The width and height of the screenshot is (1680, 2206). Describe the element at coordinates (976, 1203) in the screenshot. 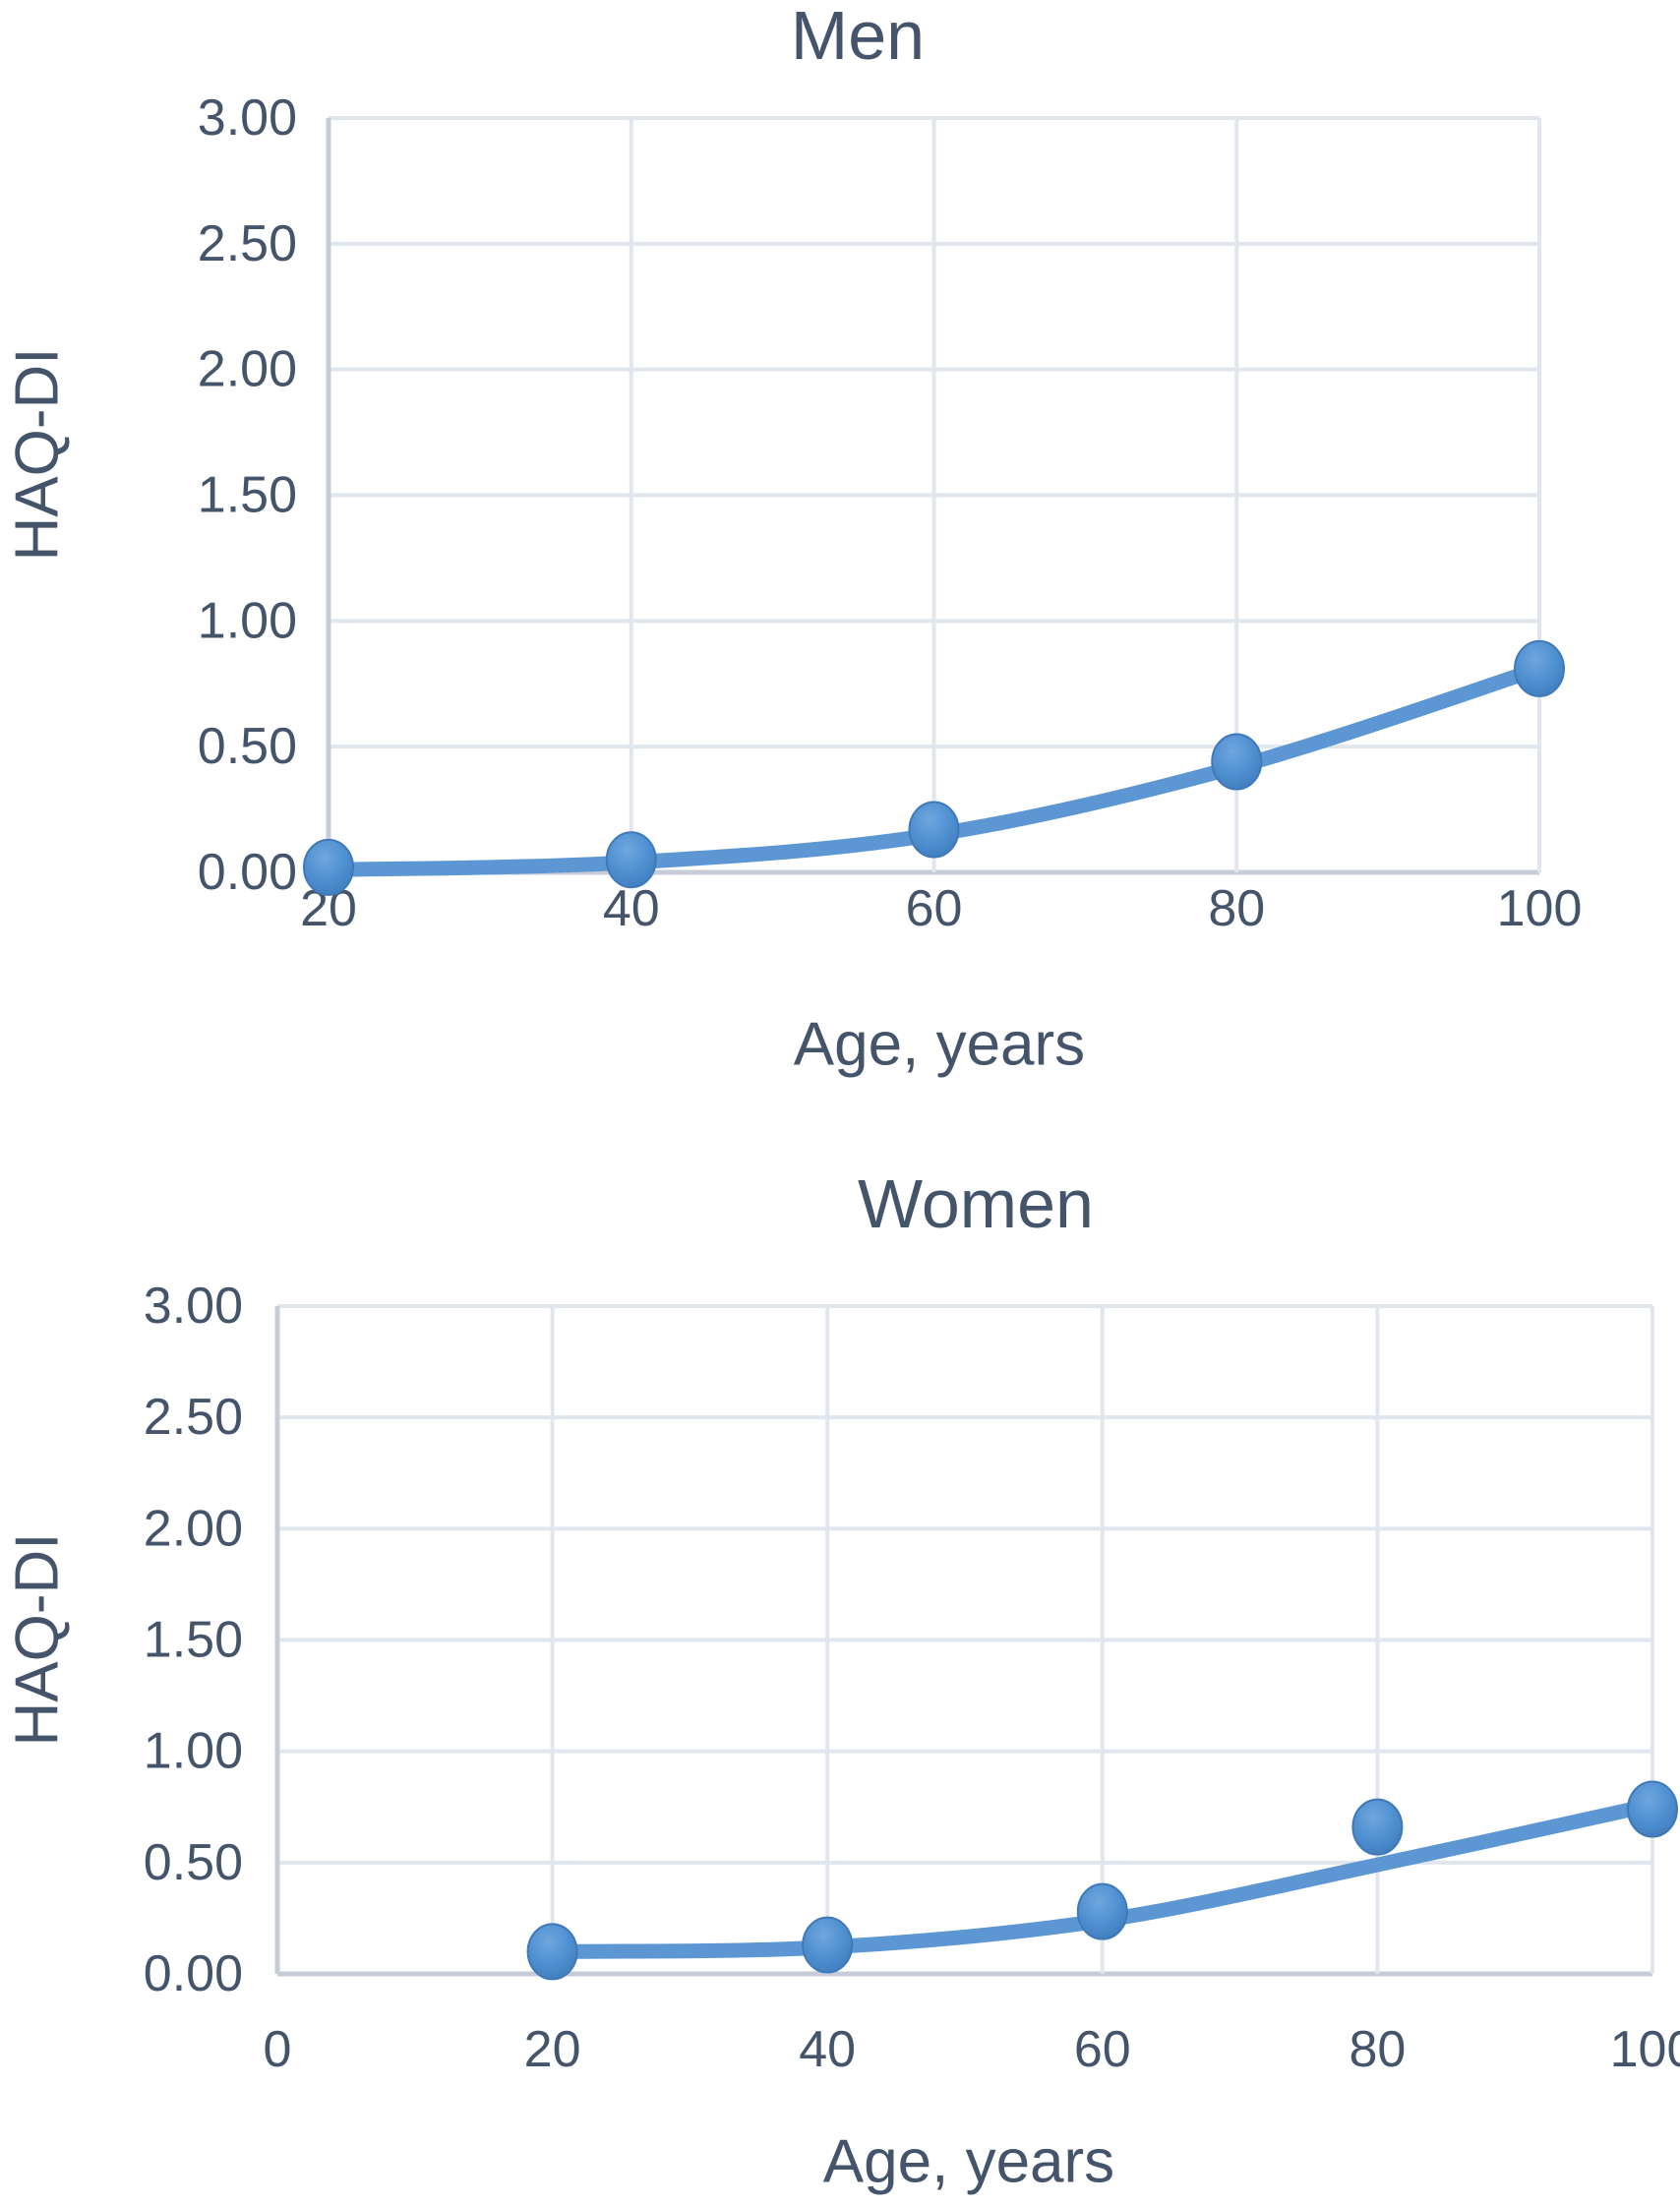

I see `chart-title: Women` at that location.